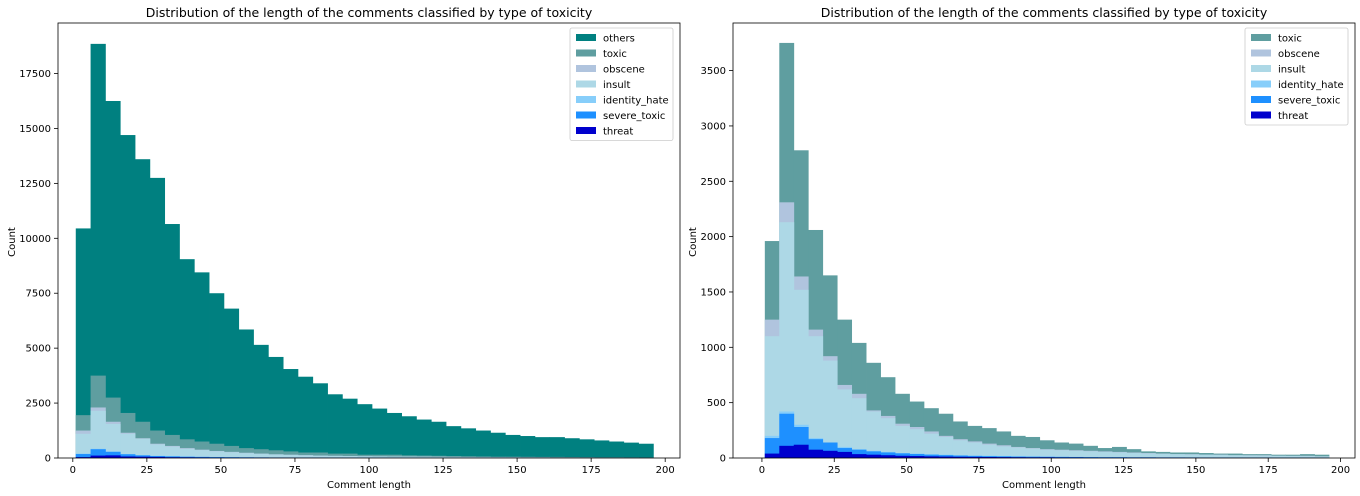 This screenshot has height=496, width=1360. I want to click on y-tick-label: 0, so click(48, 459).